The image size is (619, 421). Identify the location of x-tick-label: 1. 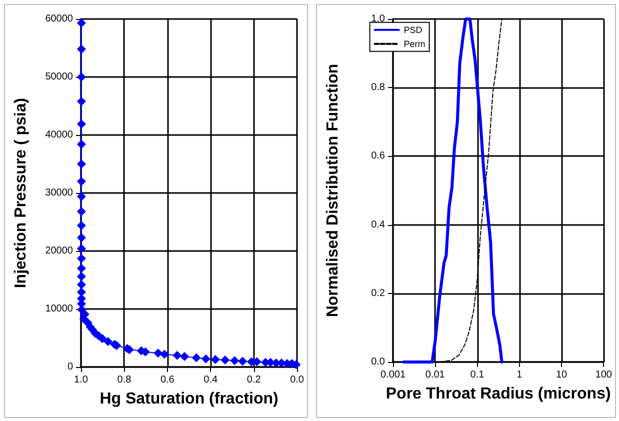
(519, 375).